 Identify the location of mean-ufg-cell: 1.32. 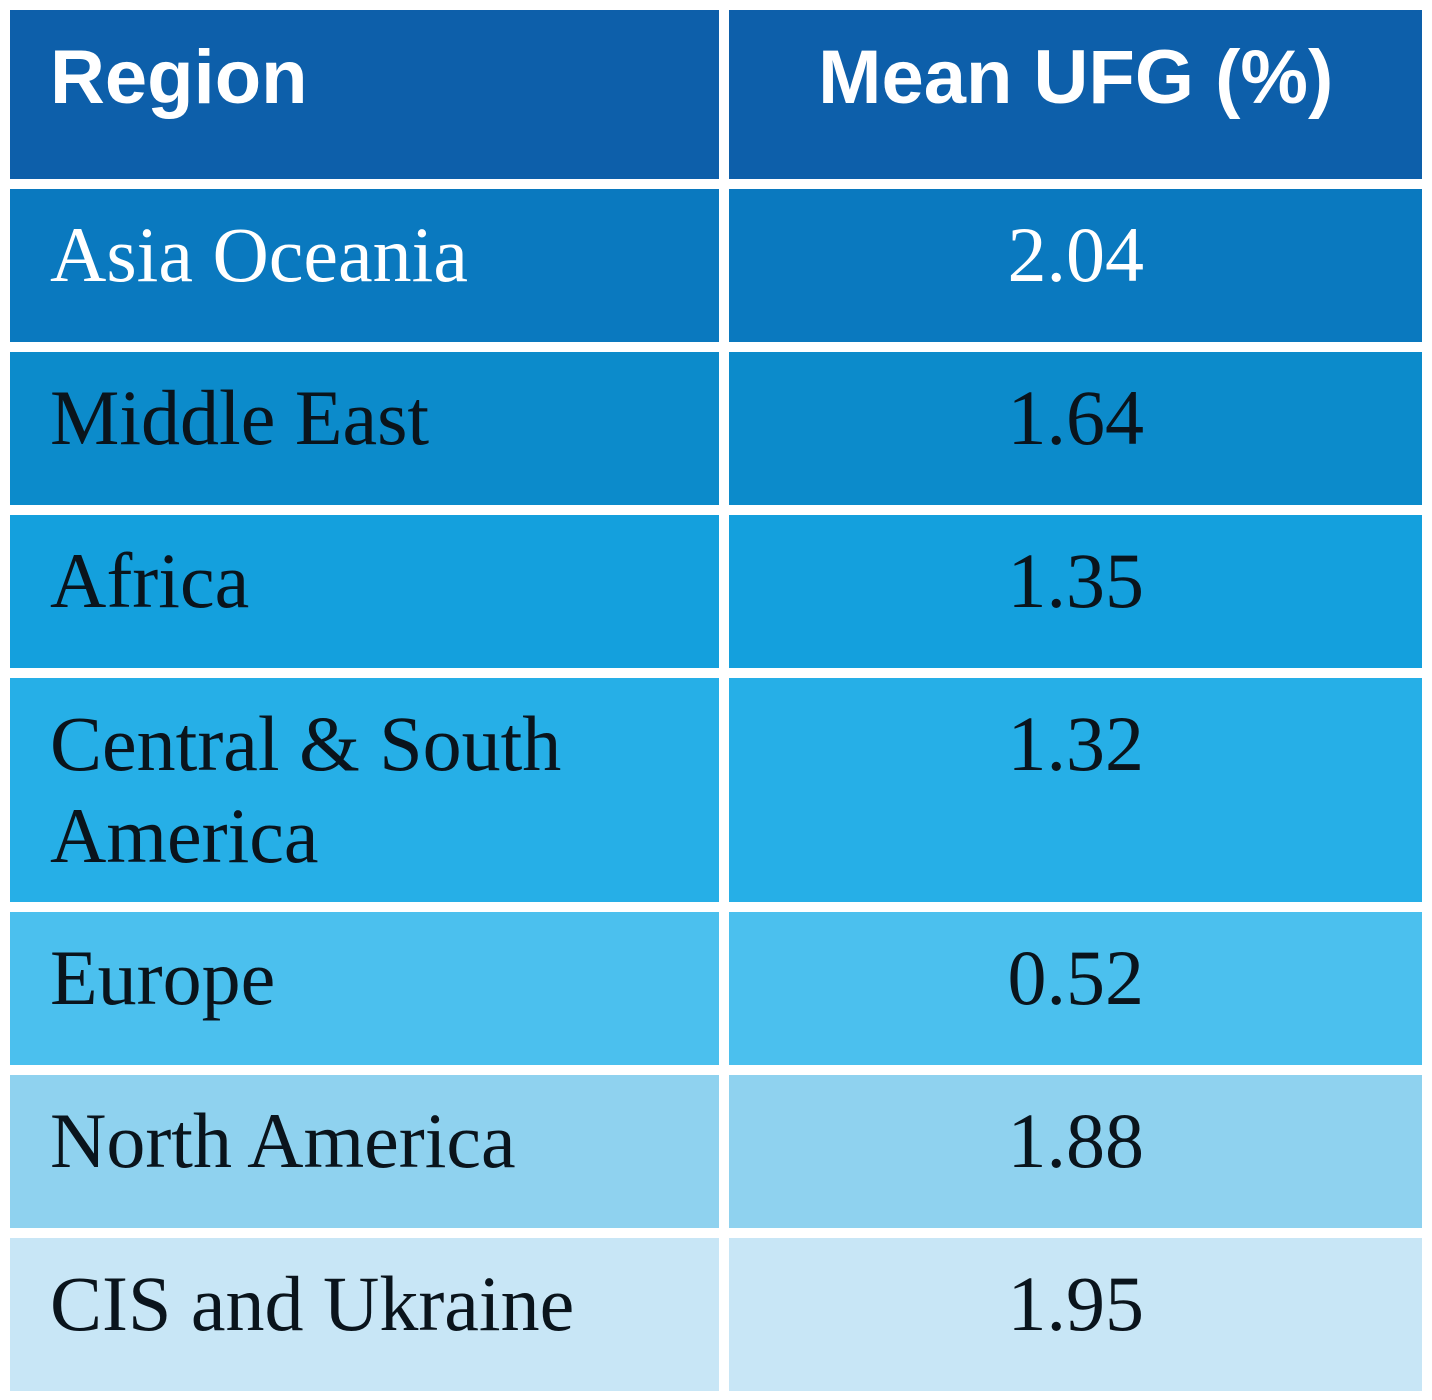
(1075, 790).